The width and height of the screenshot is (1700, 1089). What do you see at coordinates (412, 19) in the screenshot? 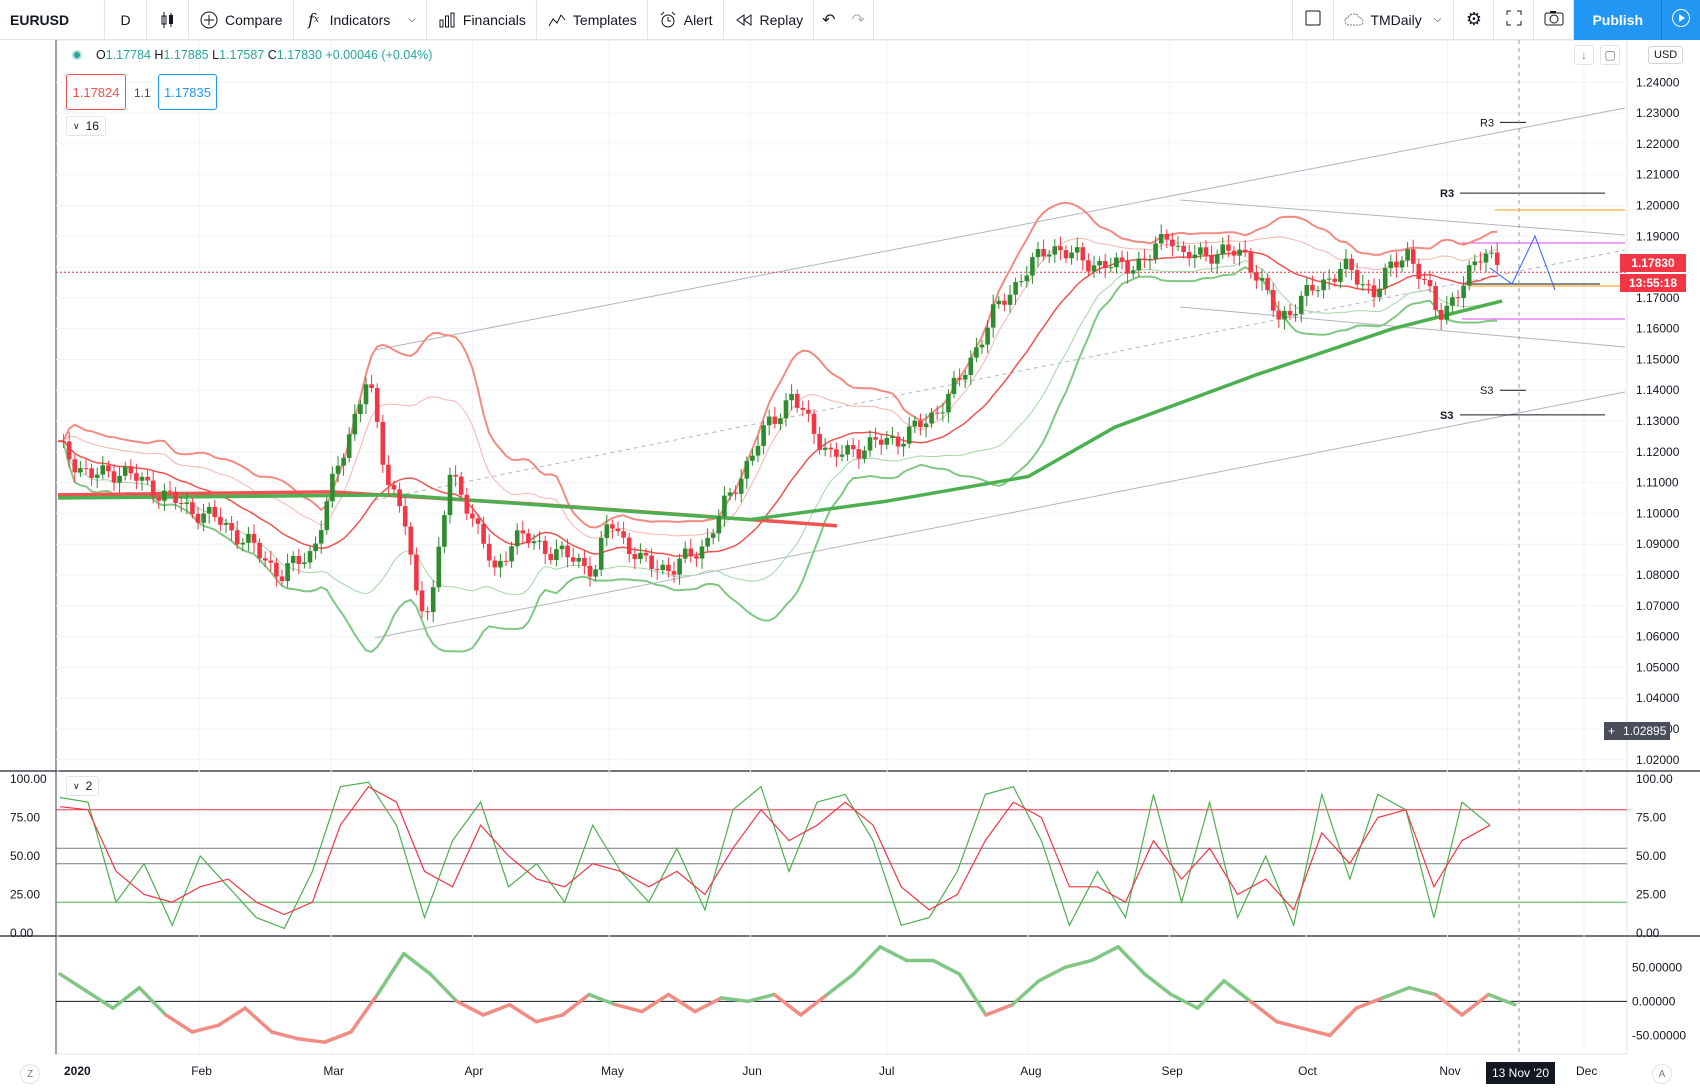
I see `chevron-down-icon: ⌵` at bounding box center [412, 19].